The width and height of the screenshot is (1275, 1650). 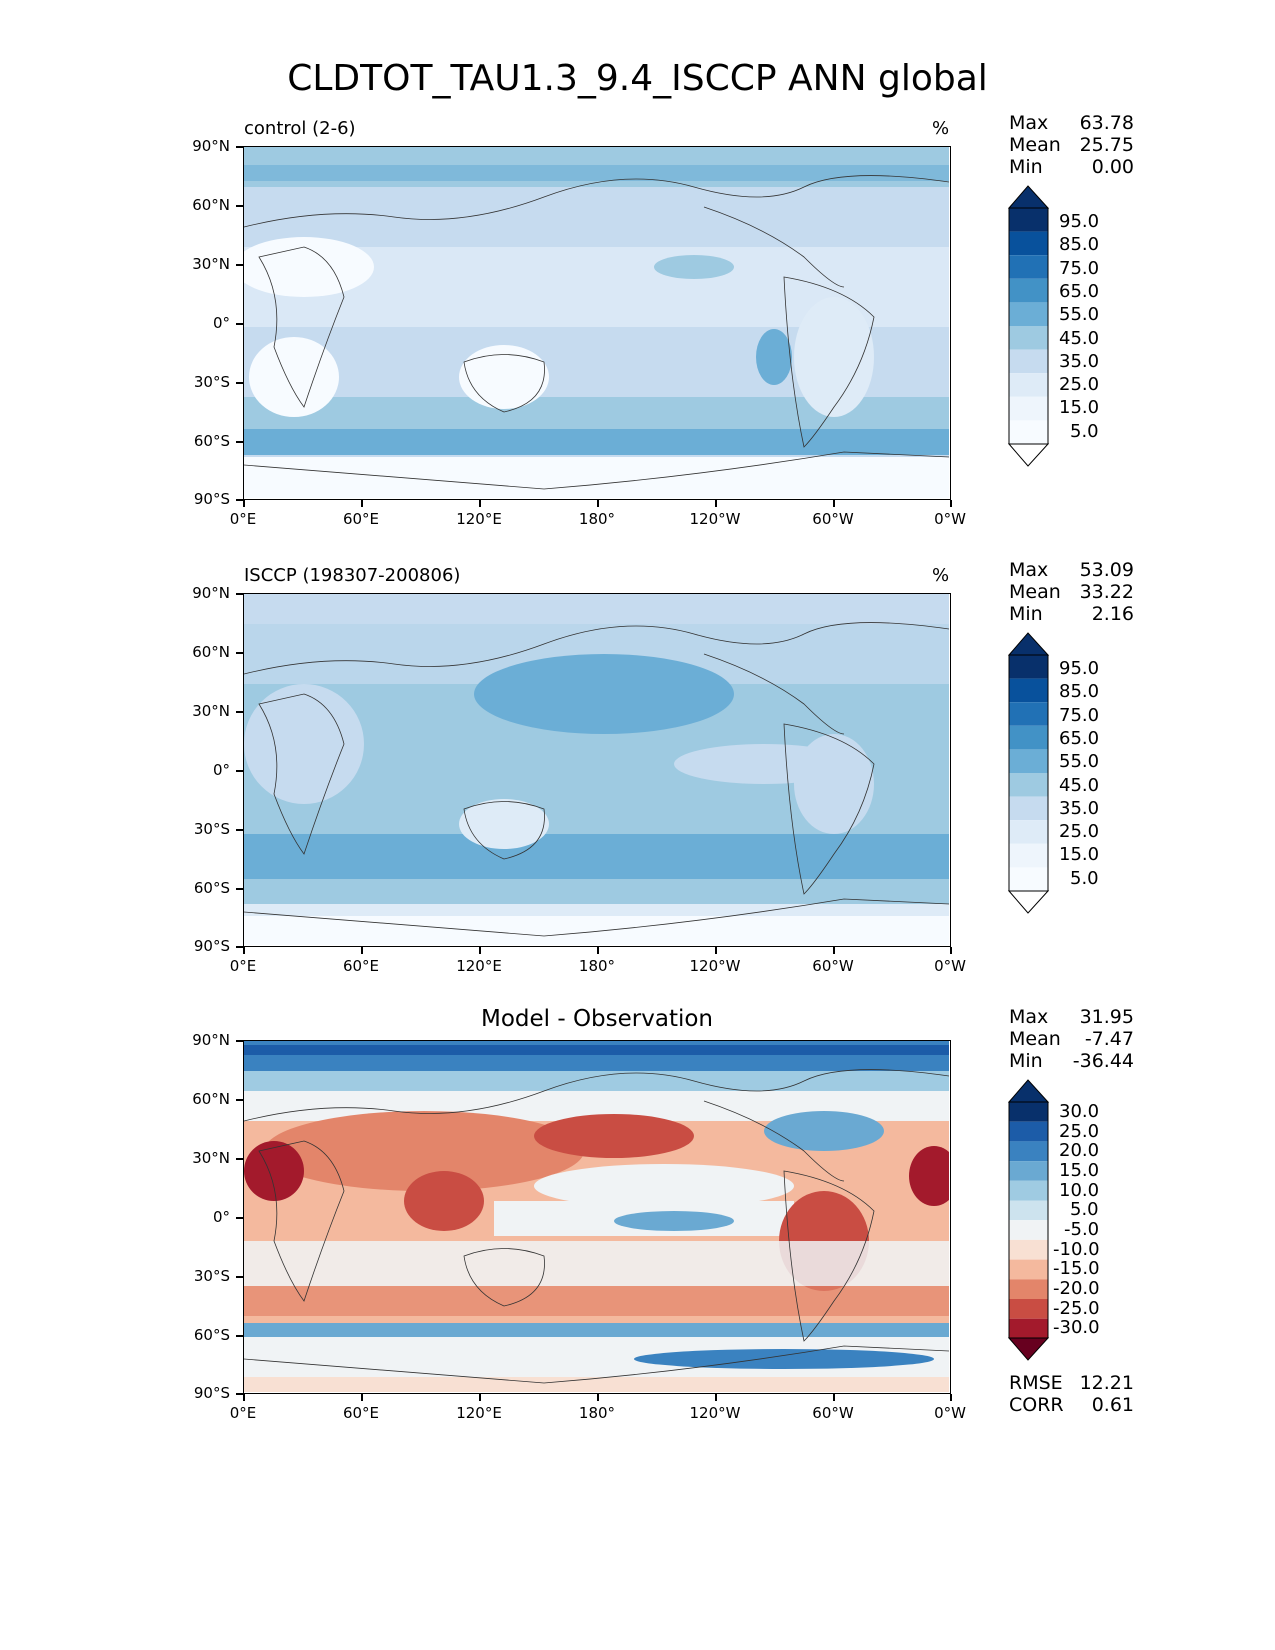 What do you see at coordinates (1071, 592) in the screenshot?
I see `stats-box: Max 53.09 Mean 33.22 Min 2.16` at bounding box center [1071, 592].